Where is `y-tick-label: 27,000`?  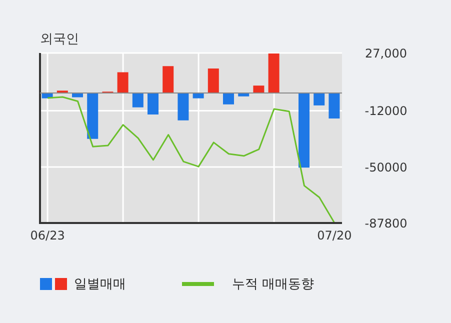 y-tick-label: 27,000 is located at coordinates (386, 53).